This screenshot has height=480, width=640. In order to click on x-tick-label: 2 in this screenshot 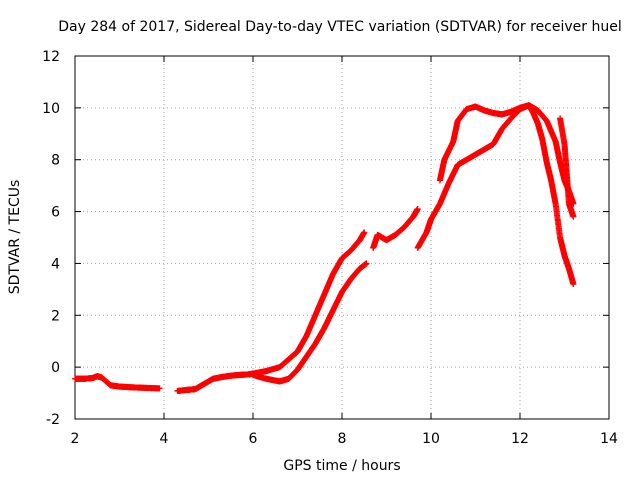, I will do `click(75, 439)`.